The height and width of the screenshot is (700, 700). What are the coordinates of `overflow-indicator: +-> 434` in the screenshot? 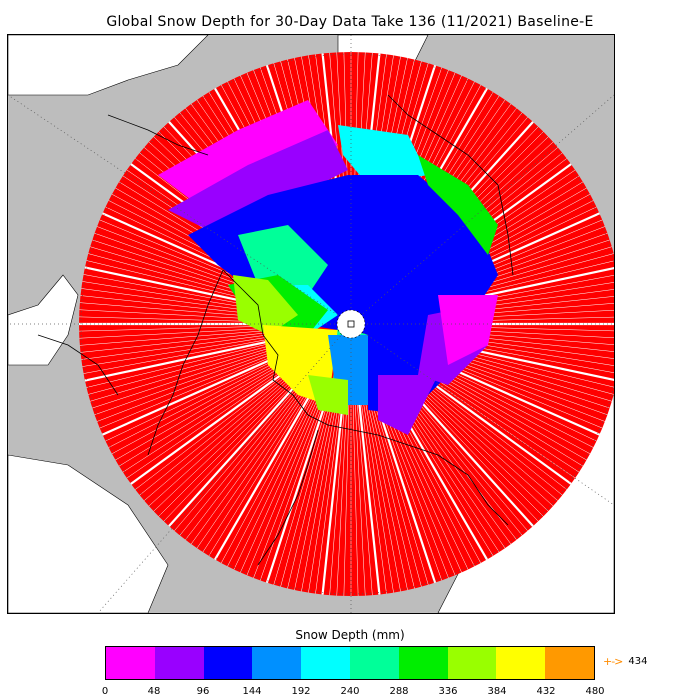 It's located at (625, 661).